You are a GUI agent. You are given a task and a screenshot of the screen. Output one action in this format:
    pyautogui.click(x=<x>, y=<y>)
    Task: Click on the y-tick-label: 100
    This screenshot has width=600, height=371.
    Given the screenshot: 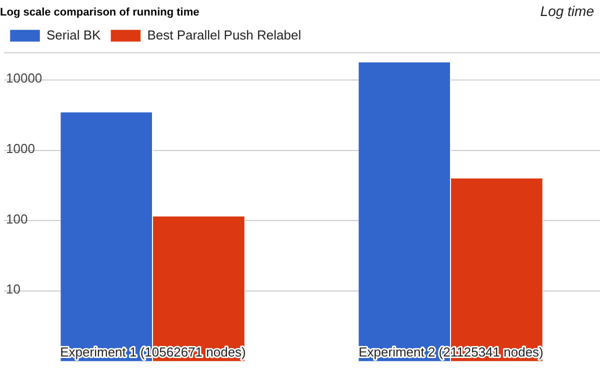 What is the action you would take?
    pyautogui.click(x=17, y=218)
    